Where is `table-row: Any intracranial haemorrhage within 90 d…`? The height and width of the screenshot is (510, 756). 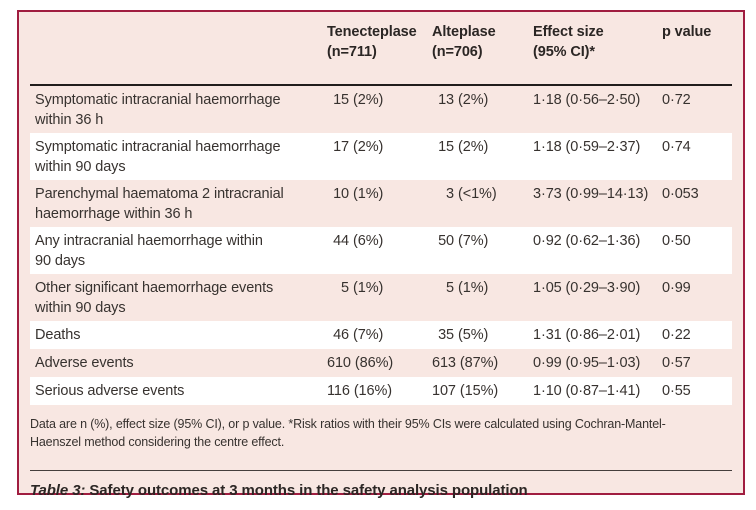 table-row: Any intracranial haemorrhage within 90 d… is located at coordinates (381, 250).